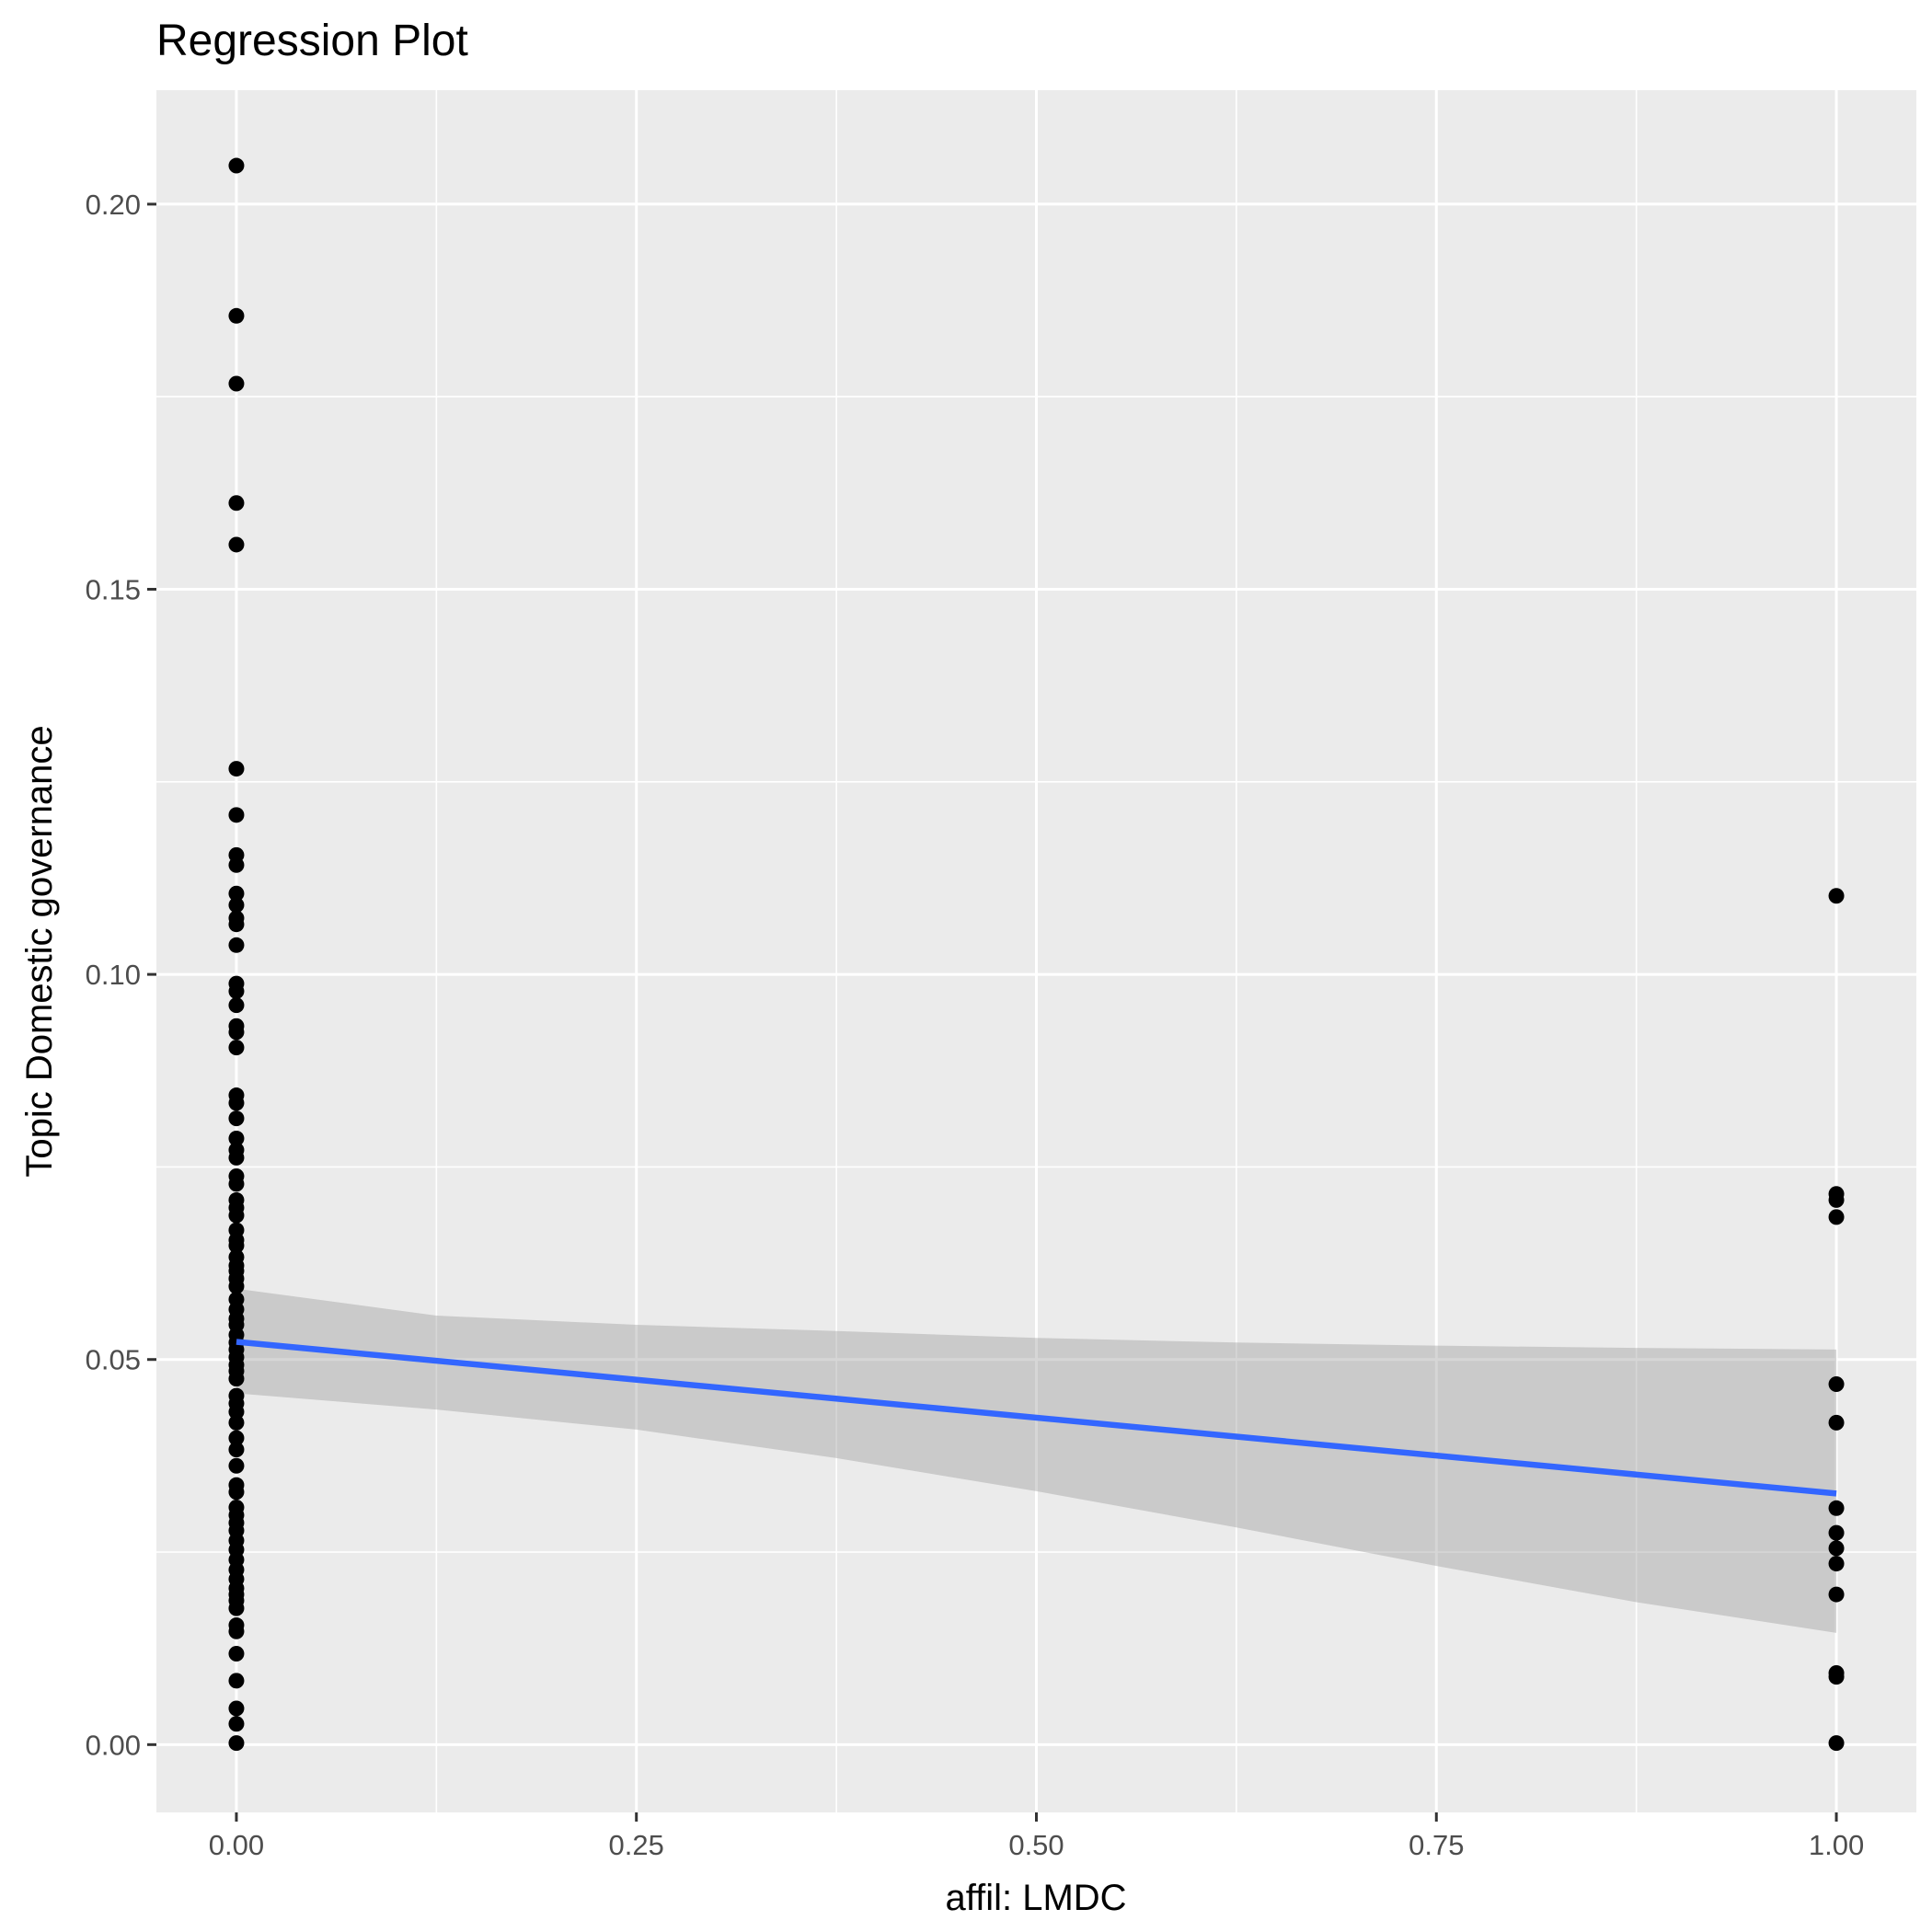 The width and height of the screenshot is (1932, 1932). What do you see at coordinates (113, 1745) in the screenshot?
I see `y-tick-label: 0.00` at bounding box center [113, 1745].